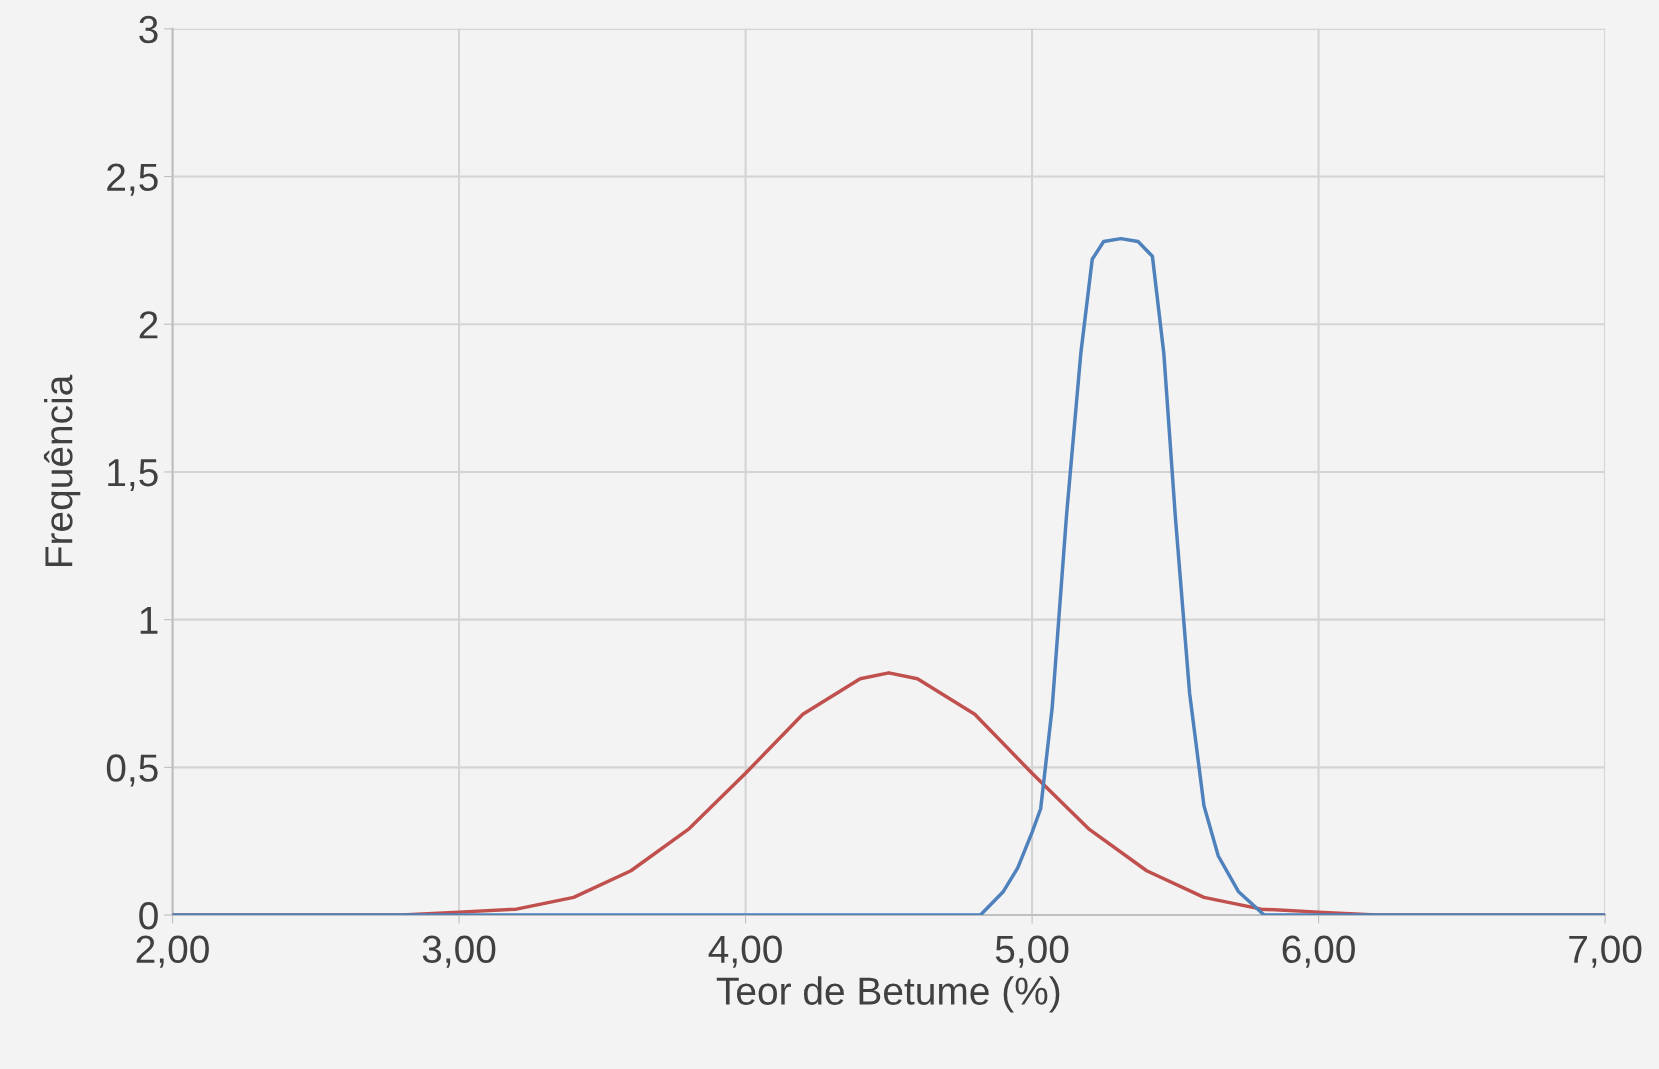 Image resolution: width=1659 pixels, height=1069 pixels. Describe the element at coordinates (132, 770) in the screenshot. I see `y-tick-label: 0,5` at that location.